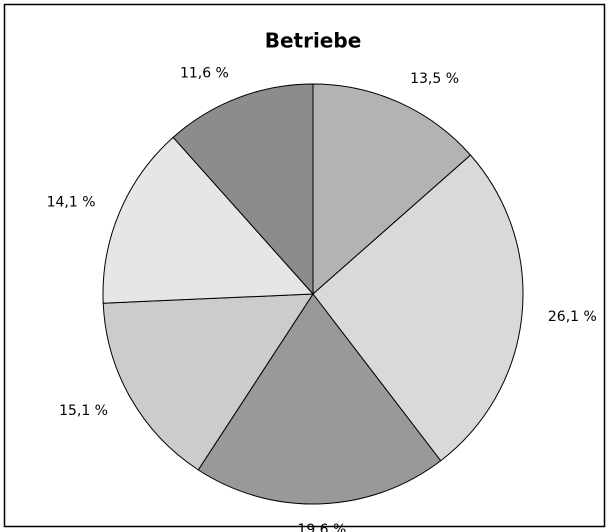 Image resolution: width=609 pixels, height=532 pixels. What do you see at coordinates (321, 527) in the screenshot?
I see `data-label: 19,6 %` at bounding box center [321, 527].